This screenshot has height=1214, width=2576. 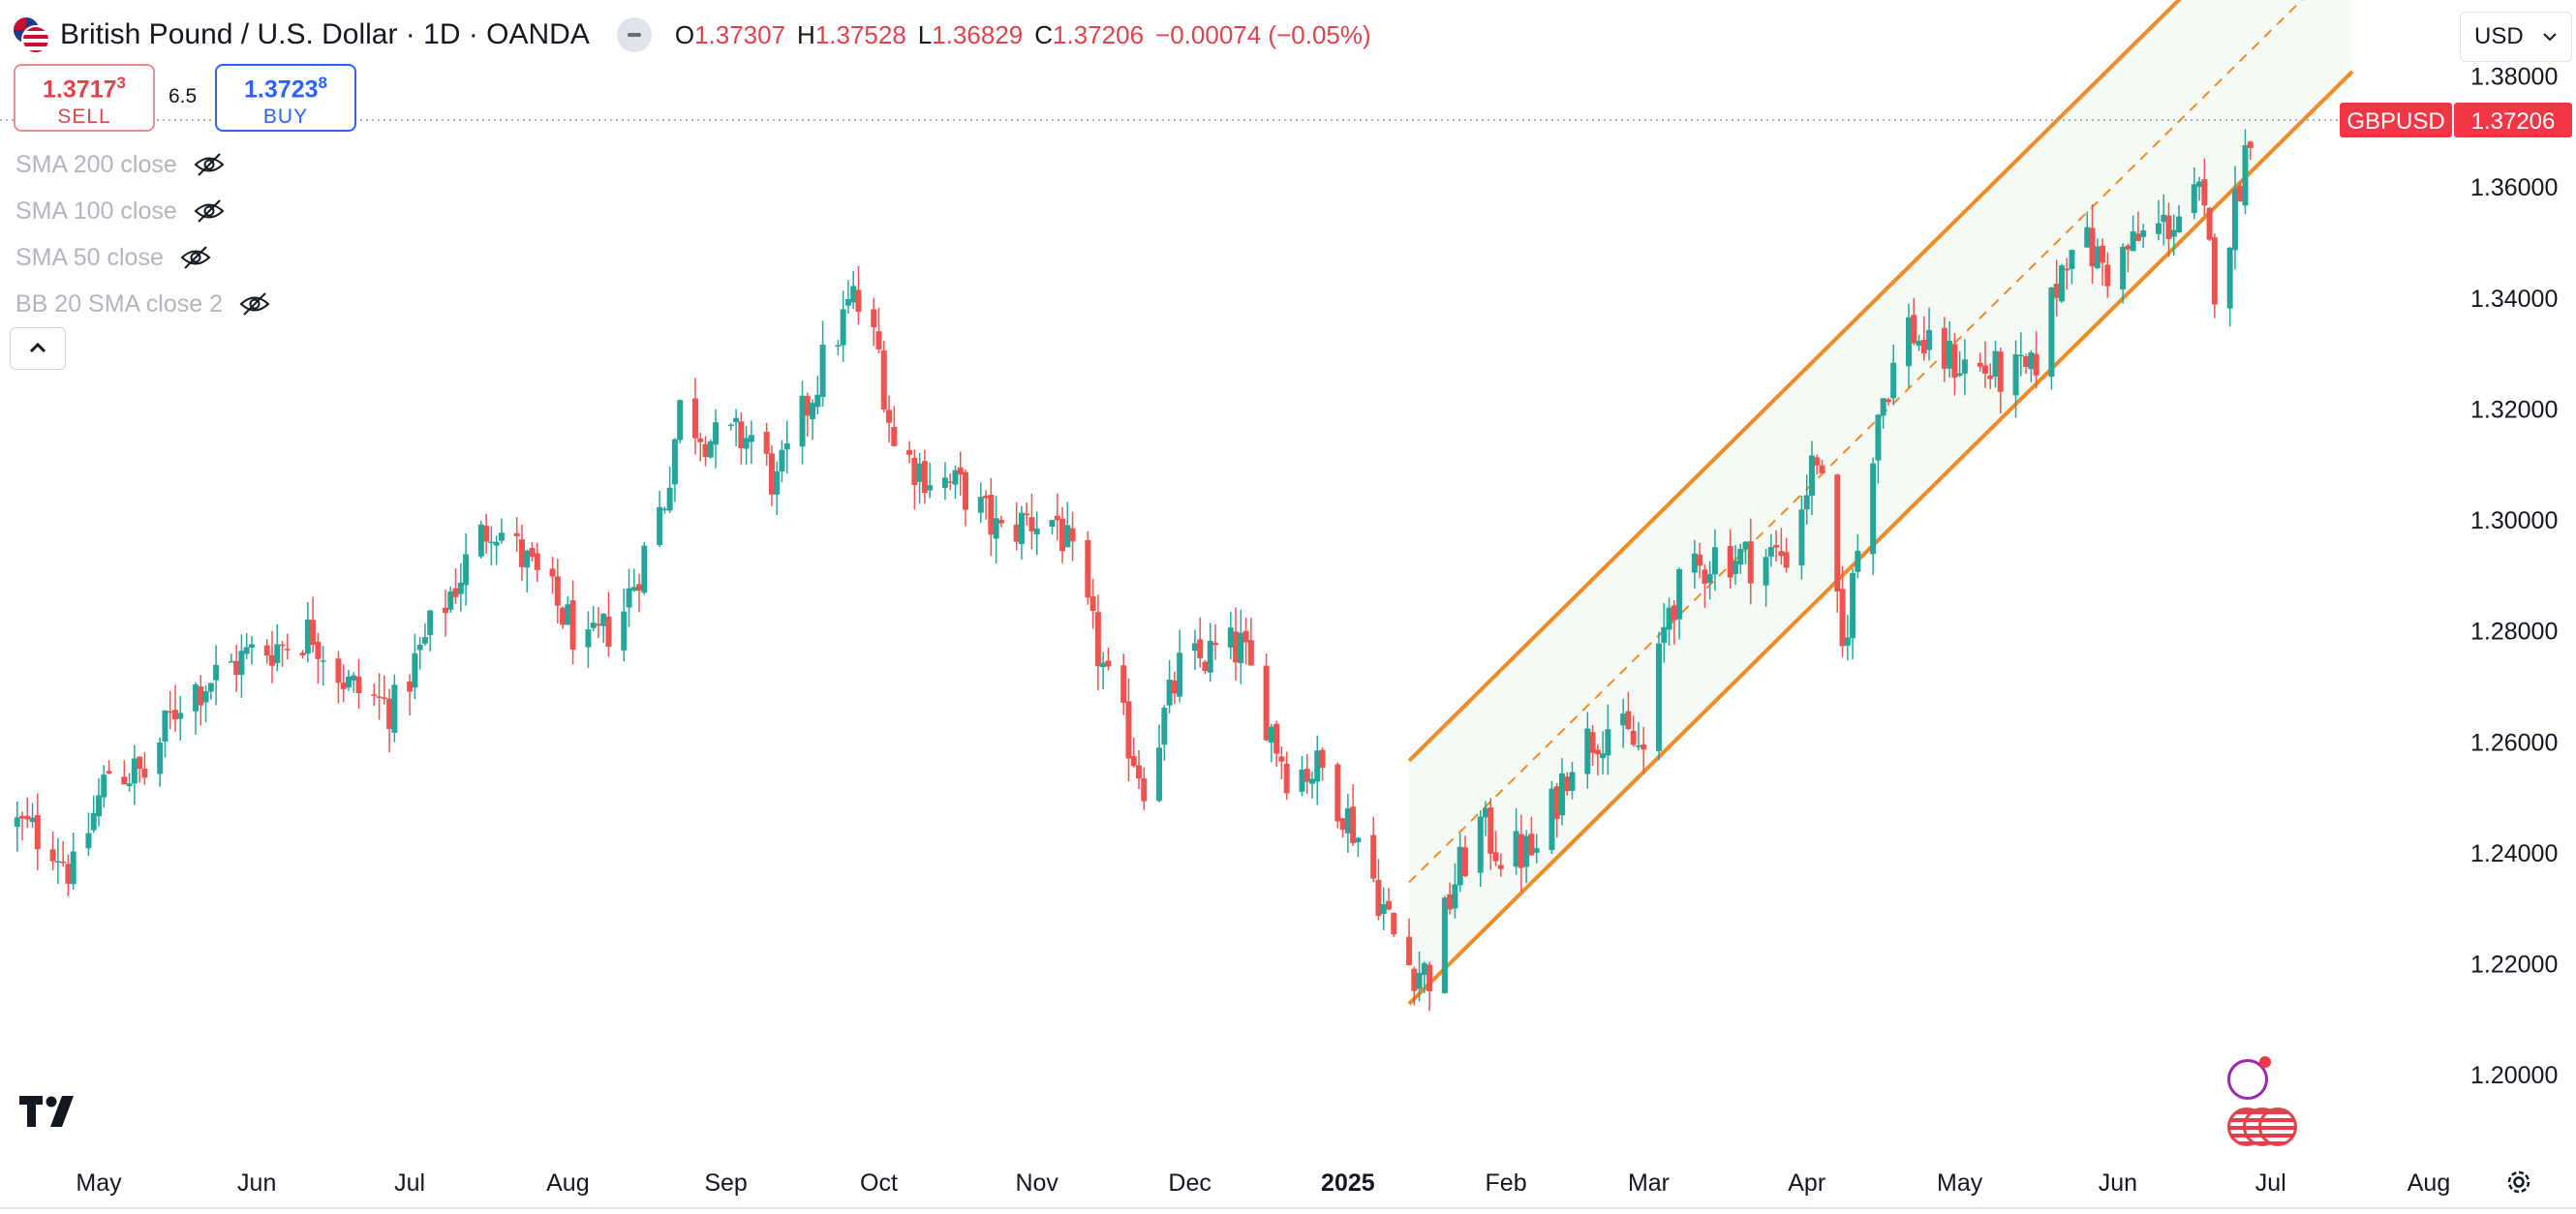 I want to click on symbol-flag-icon, so click(x=31, y=35).